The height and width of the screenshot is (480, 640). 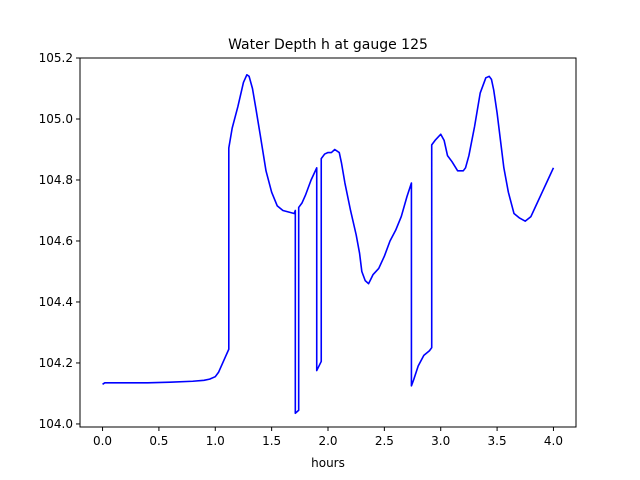 I want to click on y-tick-label: 104.6, so click(x=56, y=241).